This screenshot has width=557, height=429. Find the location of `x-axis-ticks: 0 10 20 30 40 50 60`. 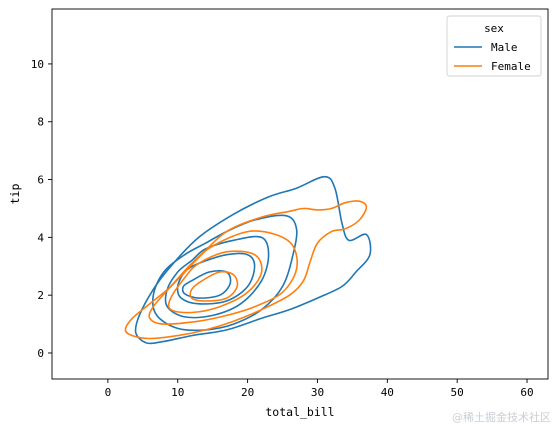

x-axis-ticks: 0 10 20 30 40 50 60 is located at coordinates (319, 389).